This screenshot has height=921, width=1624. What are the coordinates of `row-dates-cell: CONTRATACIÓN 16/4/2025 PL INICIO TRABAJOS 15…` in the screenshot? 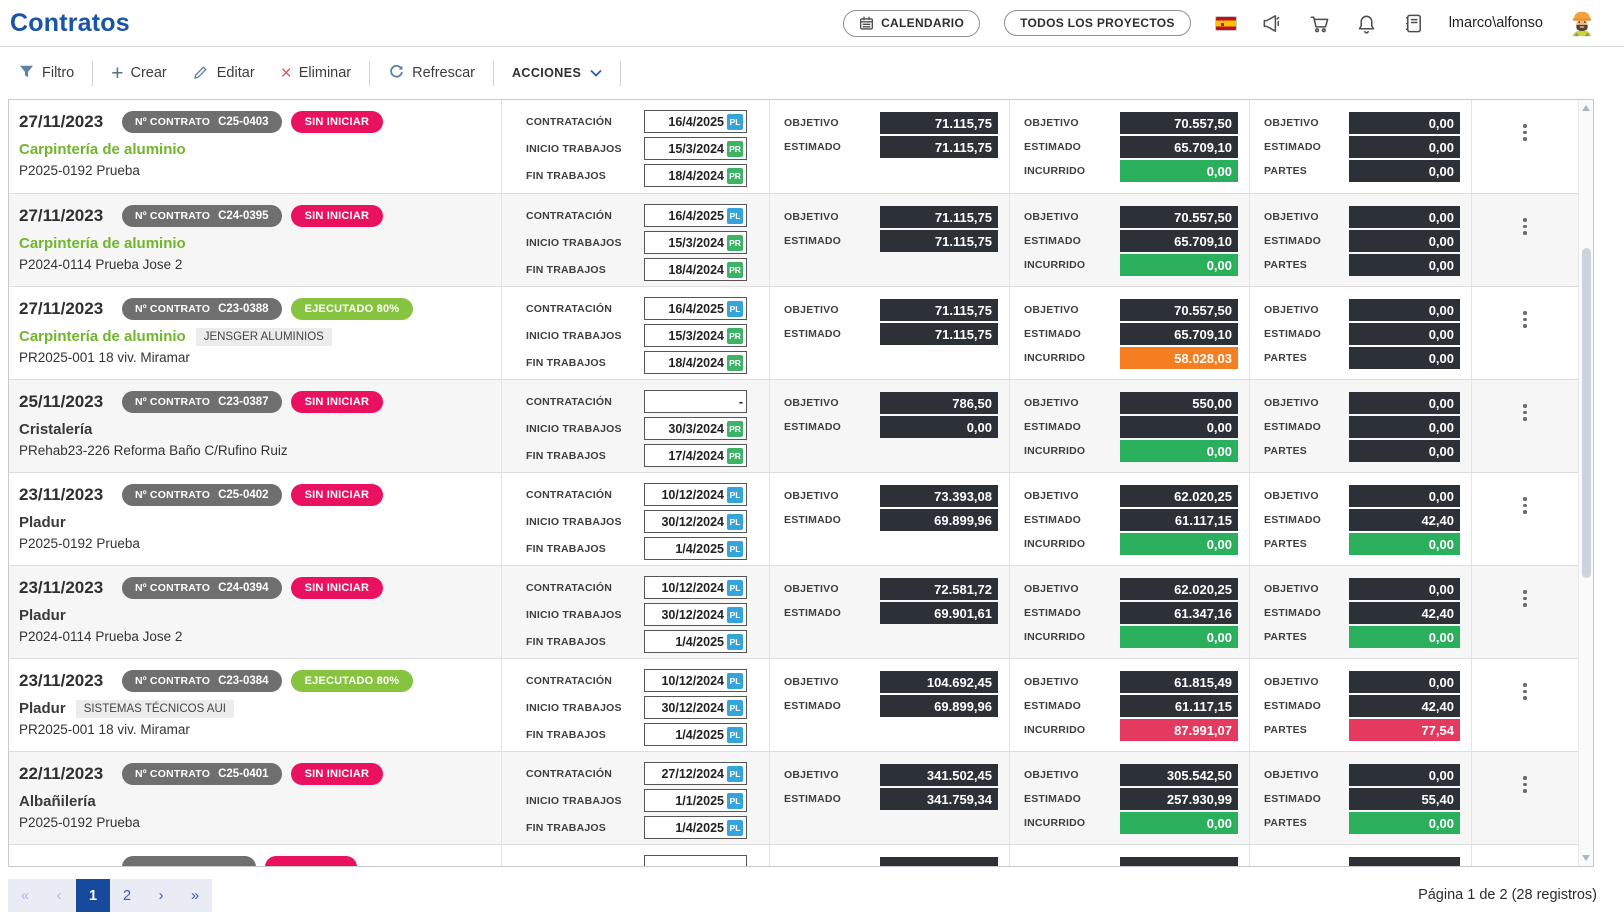 It's located at (635, 146).